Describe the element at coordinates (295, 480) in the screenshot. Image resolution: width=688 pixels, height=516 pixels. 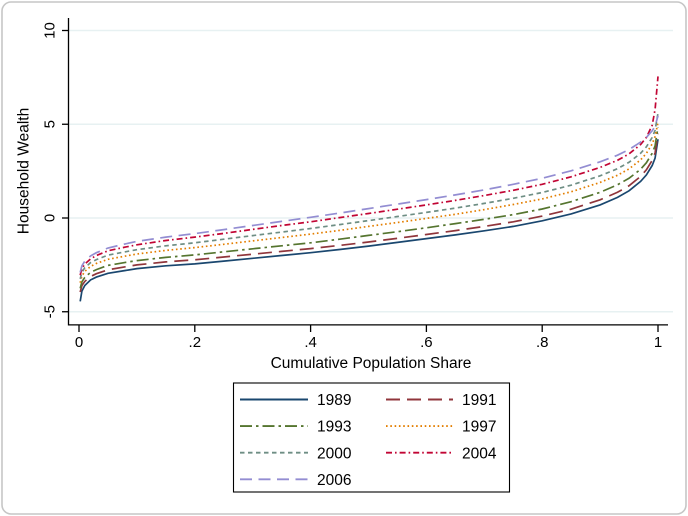
I see `legend-item-2006: 2006` at that location.